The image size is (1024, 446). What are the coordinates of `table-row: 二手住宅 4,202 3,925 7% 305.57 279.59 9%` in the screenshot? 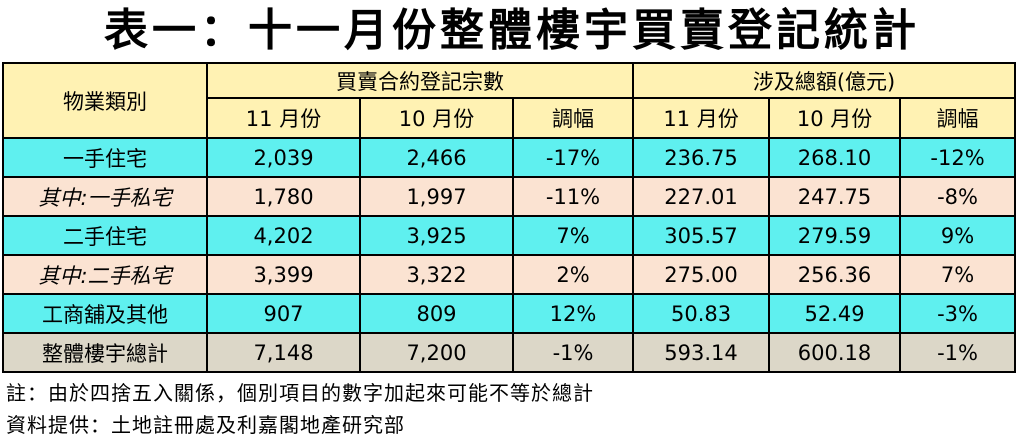 It's located at (509, 235).